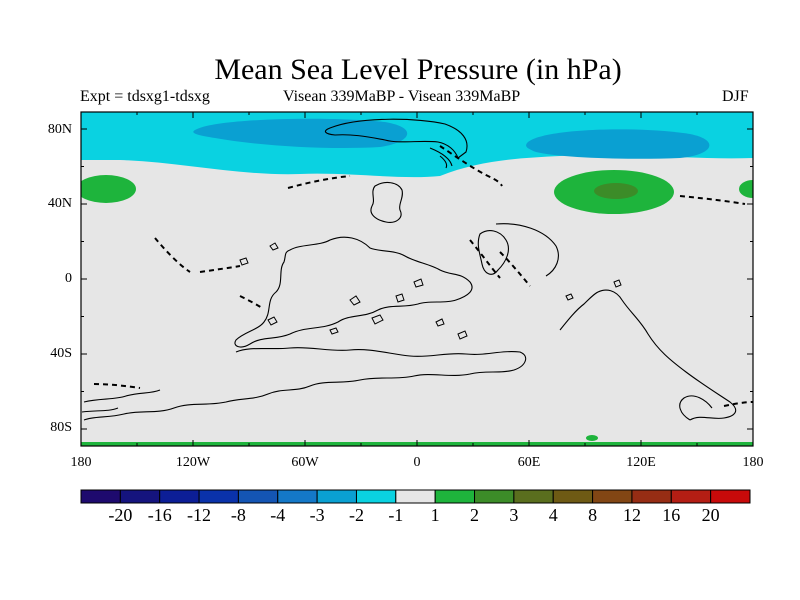 This screenshot has width=800, height=600. Describe the element at coordinates (396, 138) in the screenshot. I see `coastline-north-continent` at that location.